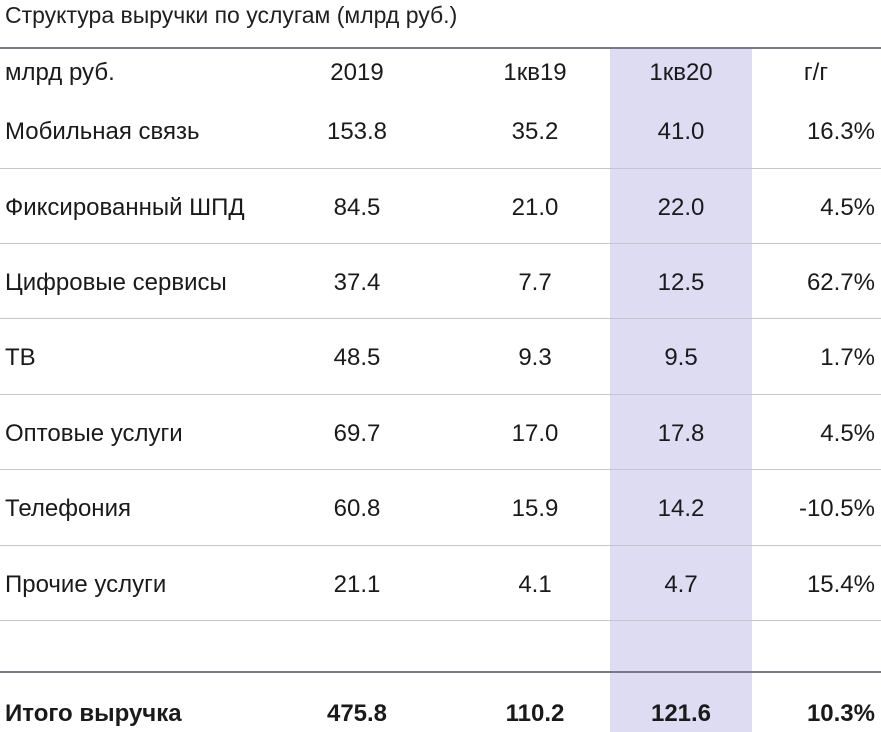  What do you see at coordinates (94, 433) in the screenshot?
I see `row-label: Оптовые услуги` at bounding box center [94, 433].